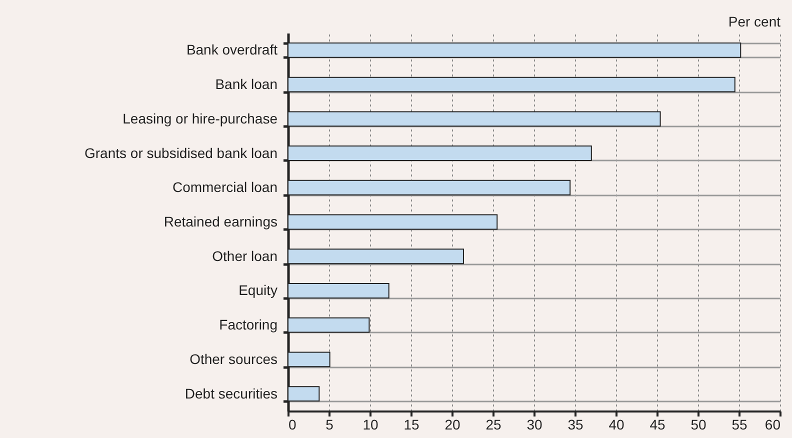 Image resolution: width=792 pixels, height=438 pixels. Describe the element at coordinates (221, 222) in the screenshot. I see `y-tick-label: Retained earnings` at that location.